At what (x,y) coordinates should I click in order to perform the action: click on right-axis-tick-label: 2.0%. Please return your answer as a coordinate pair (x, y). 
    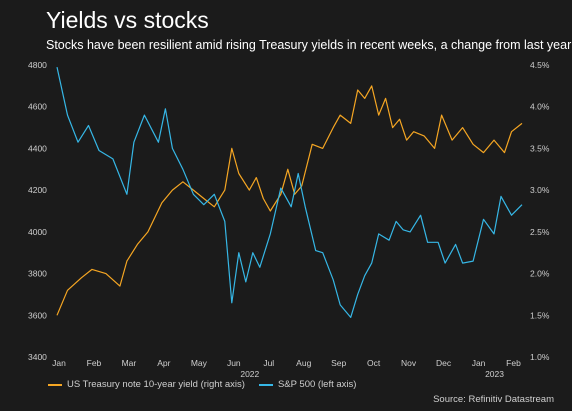
    Looking at the image, I should click on (540, 274).